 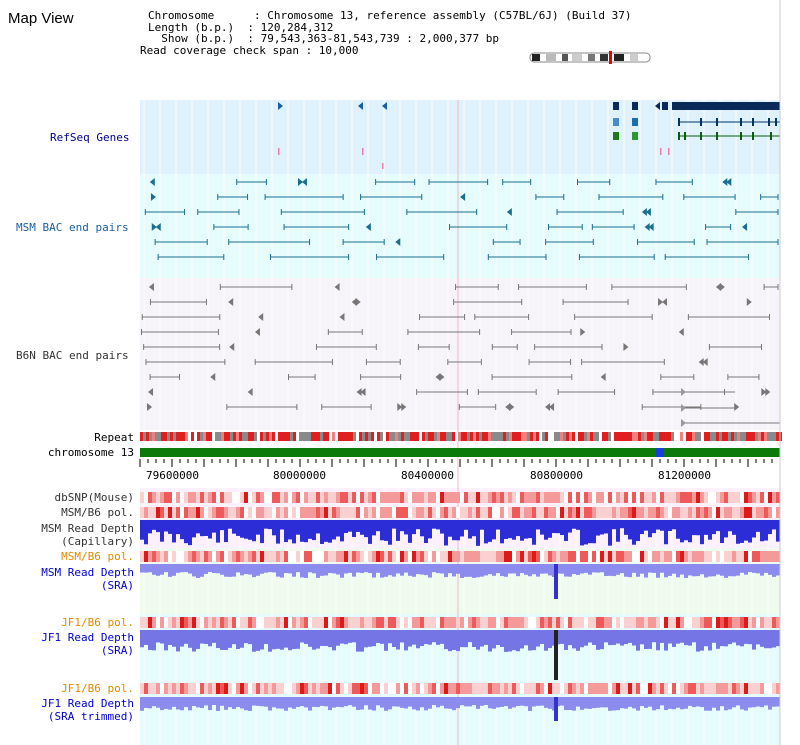 I want to click on exon, so click(x=717, y=136).